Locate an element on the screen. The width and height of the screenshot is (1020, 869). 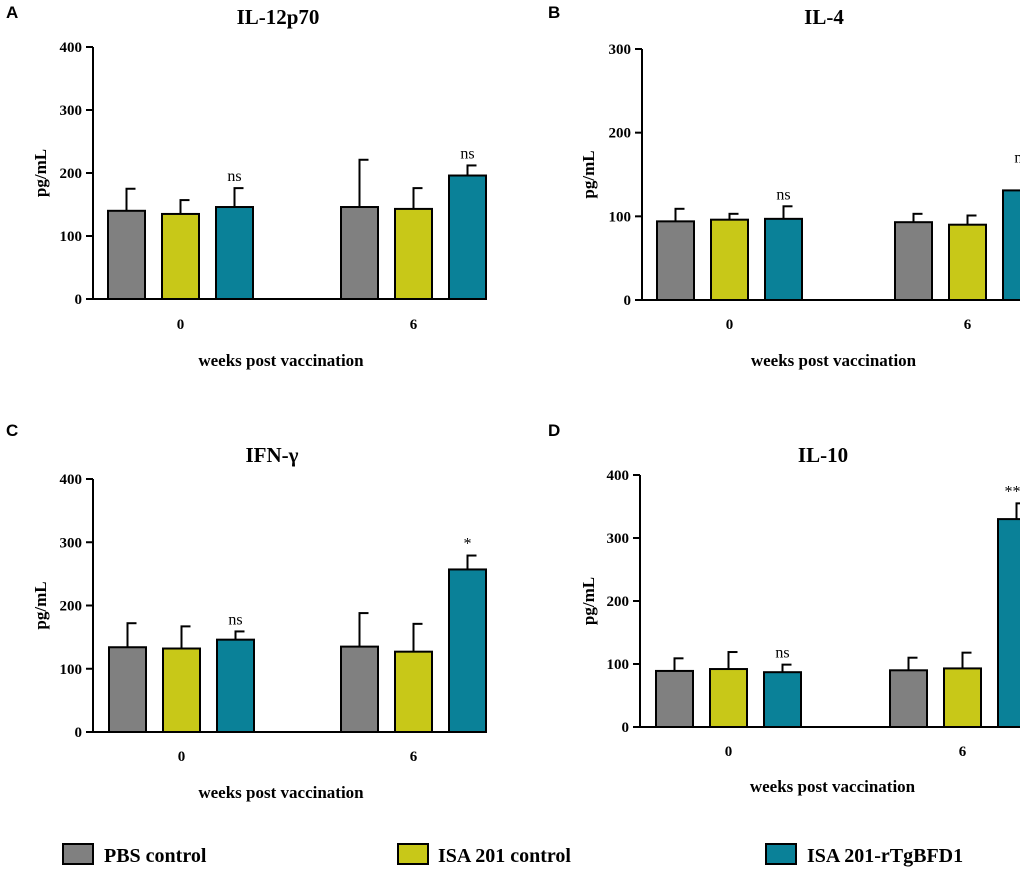
panel-letter: C is located at coordinates (12, 430).